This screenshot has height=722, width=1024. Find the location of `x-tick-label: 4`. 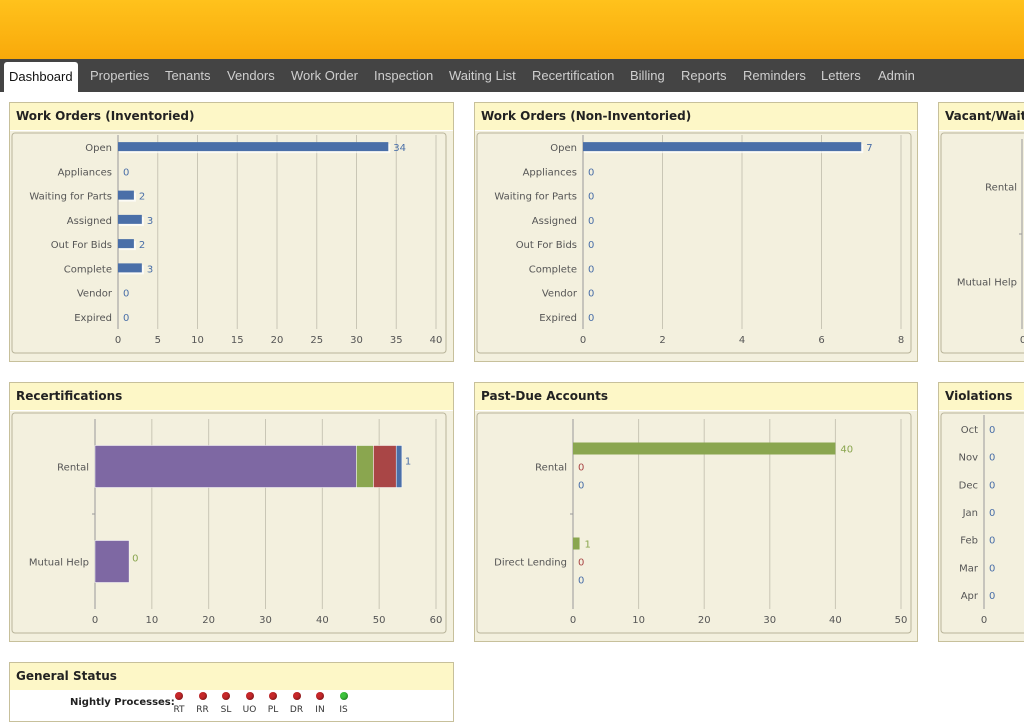

x-tick-label: 4 is located at coordinates (742, 340).